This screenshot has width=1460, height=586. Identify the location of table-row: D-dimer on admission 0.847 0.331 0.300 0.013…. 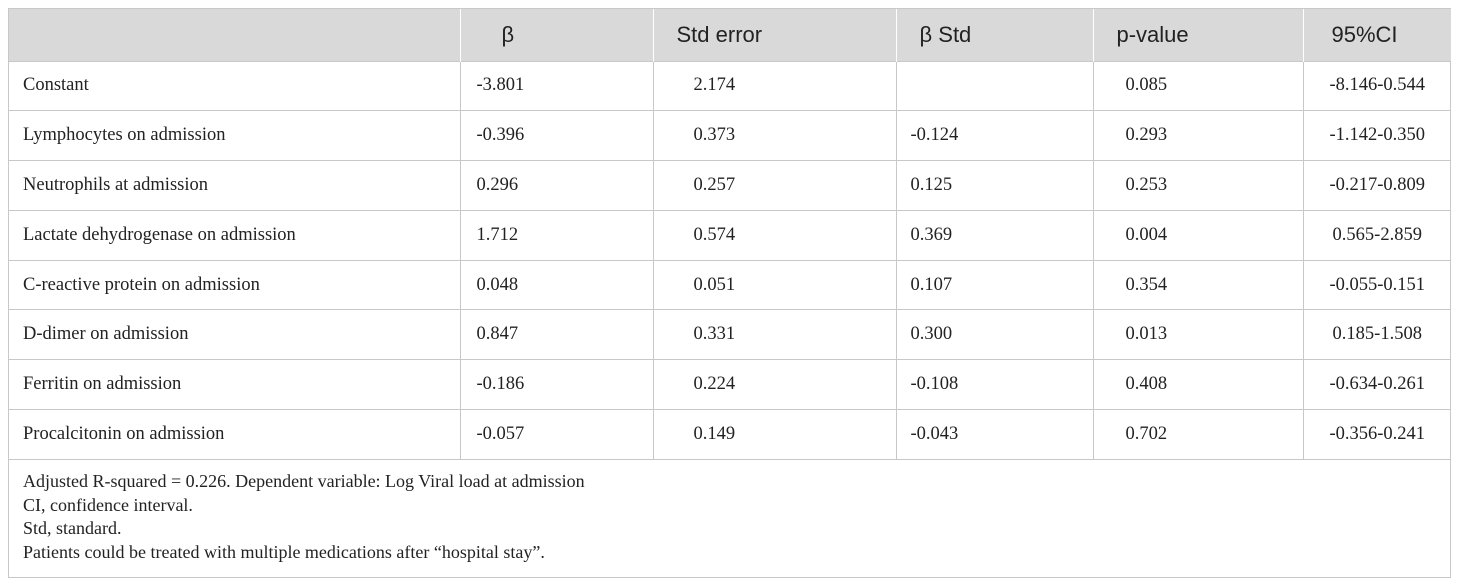
(730, 334).